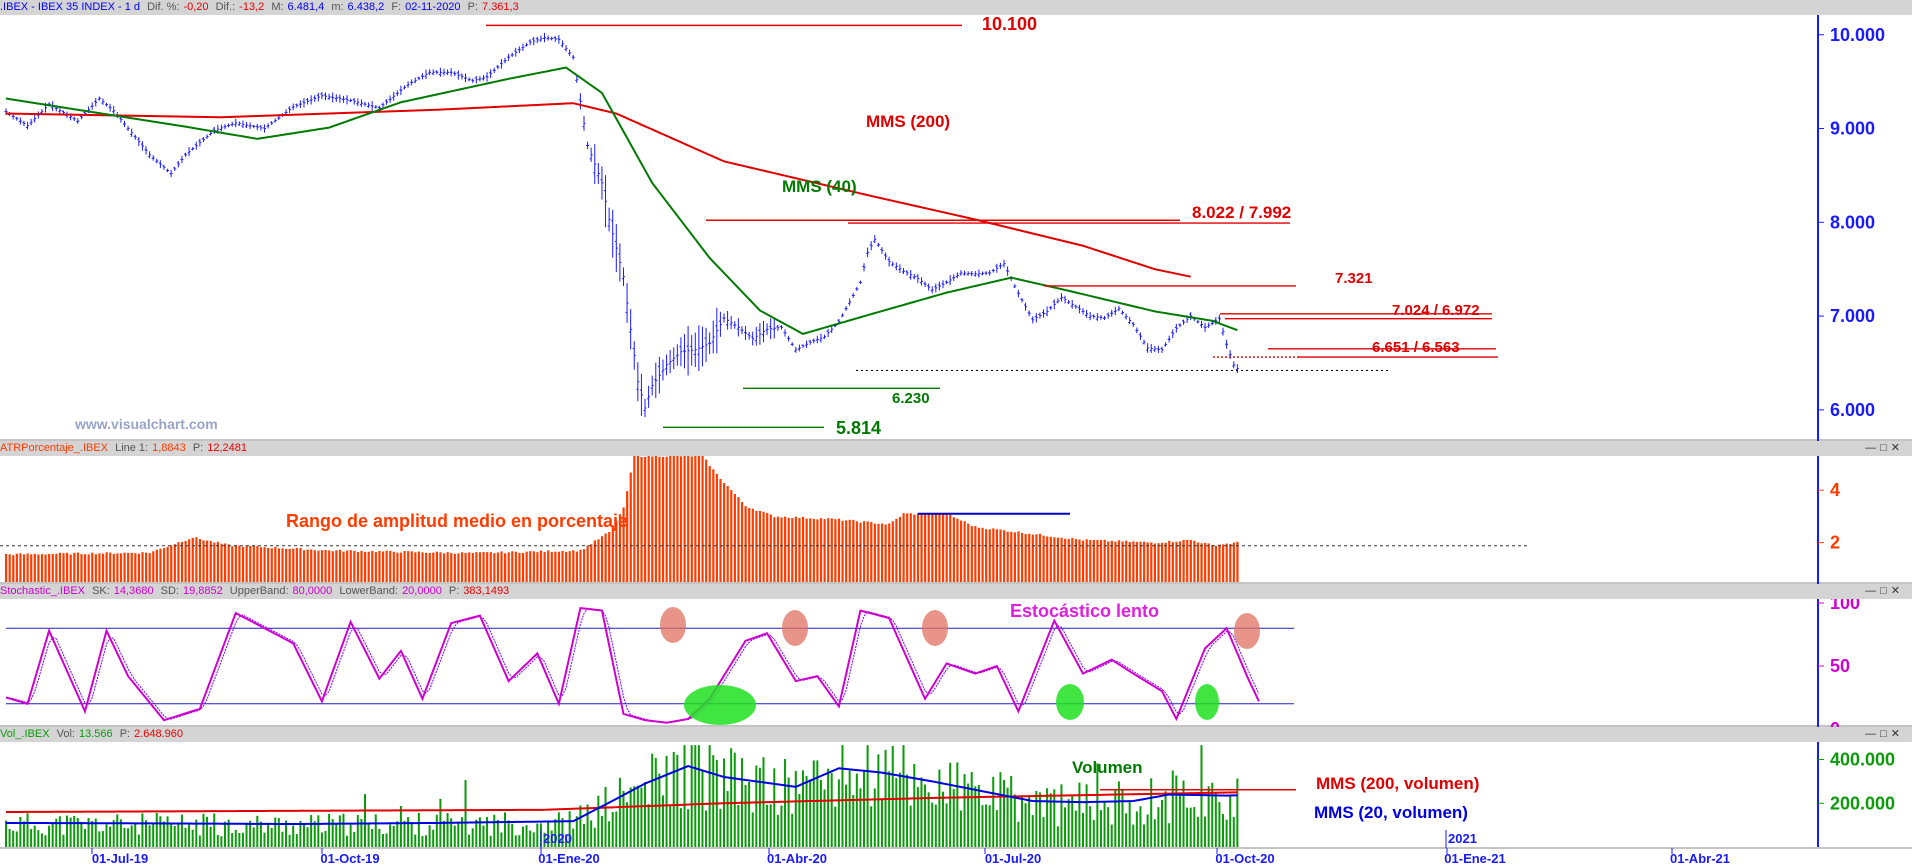  What do you see at coordinates (1397, 783) in the screenshot?
I see `label-vol-sma200: MMS (200, volumen)` at bounding box center [1397, 783].